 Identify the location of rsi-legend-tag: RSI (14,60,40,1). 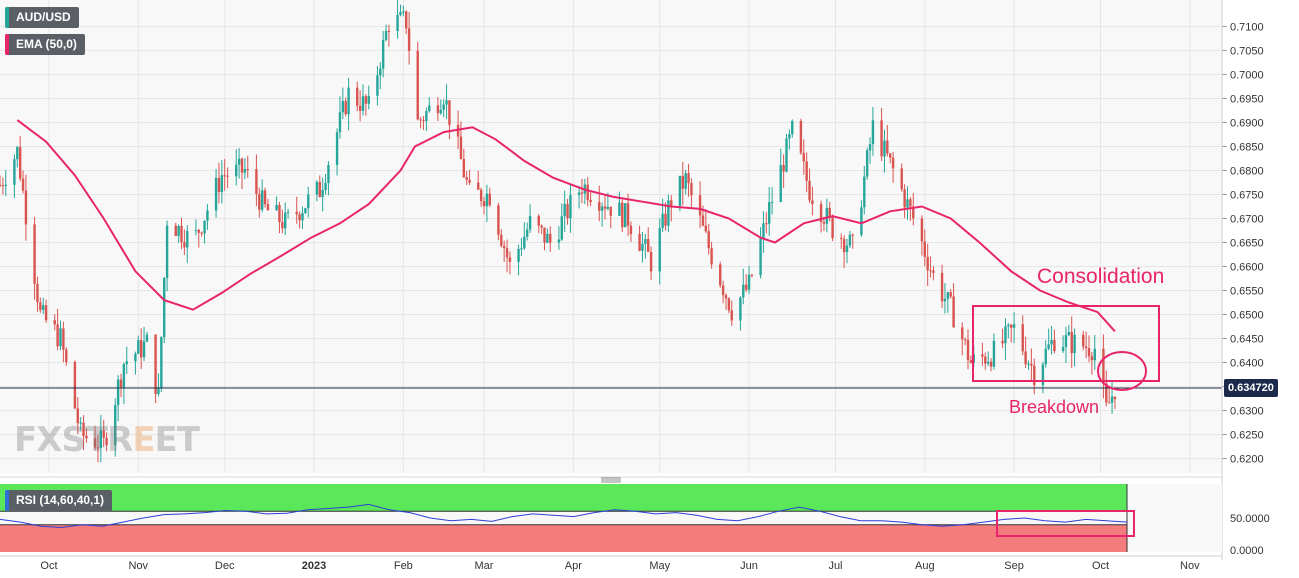
(59, 500).